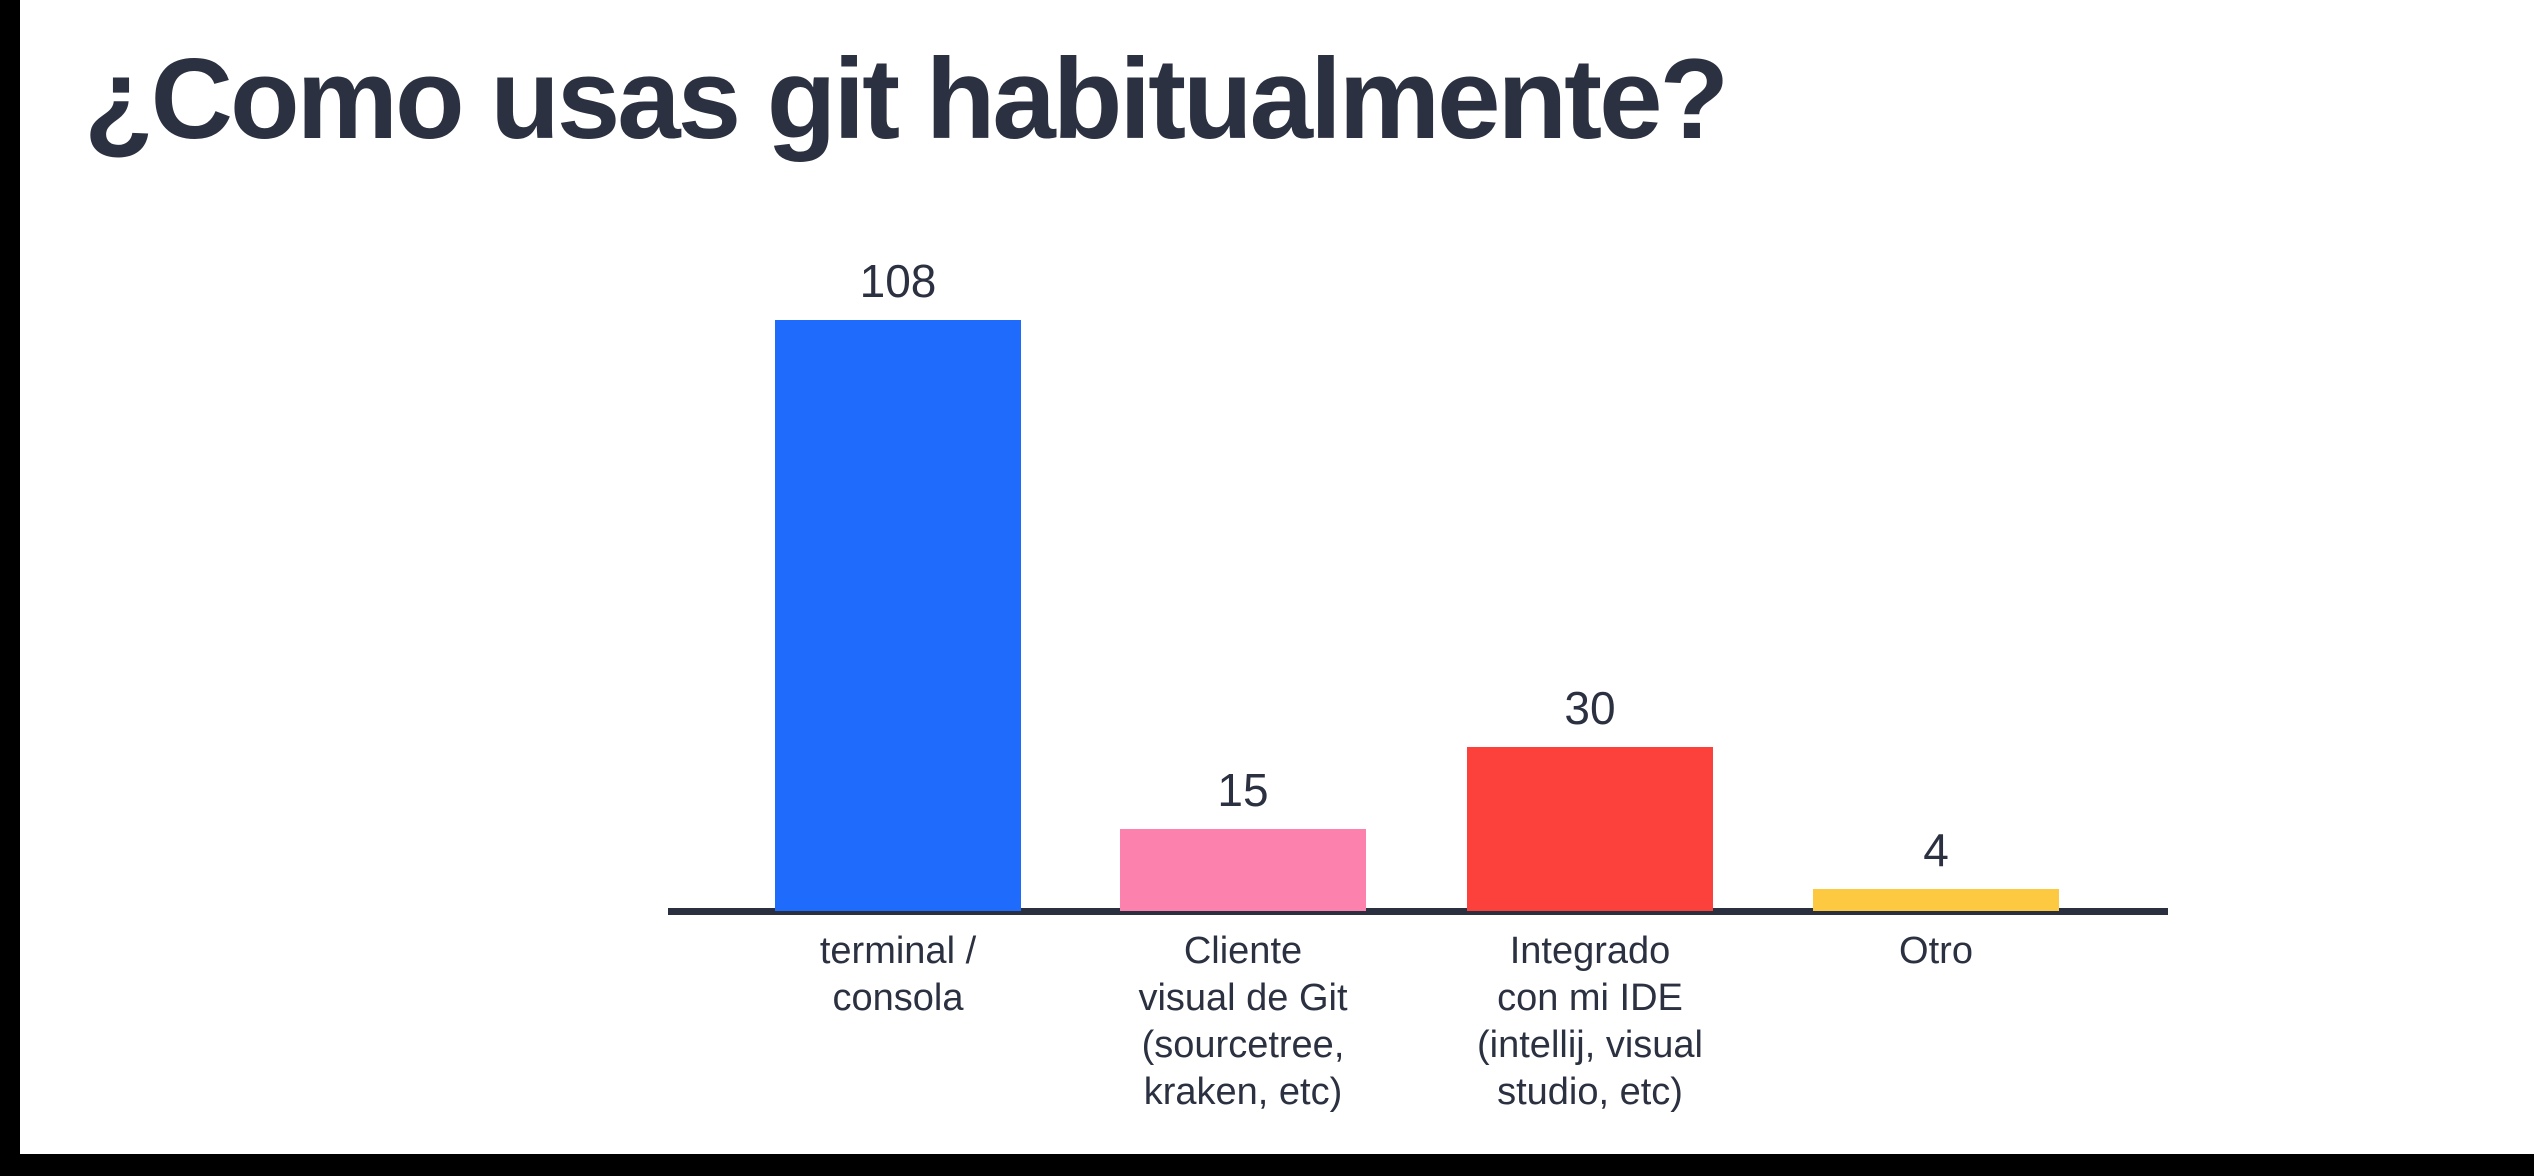 The width and height of the screenshot is (2534, 1176). Describe the element at coordinates (1590, 708) in the screenshot. I see `bar-value-label: 30` at that location.